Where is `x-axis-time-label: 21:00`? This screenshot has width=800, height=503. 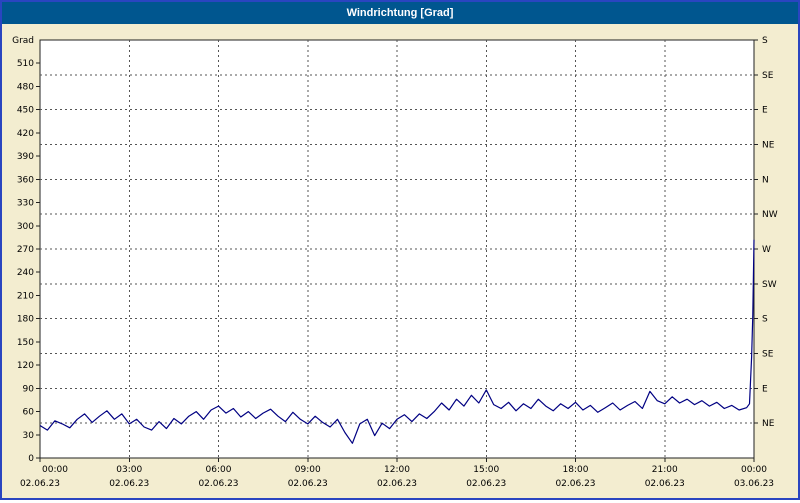 x-axis-time-label: 21:00 is located at coordinates (665, 470).